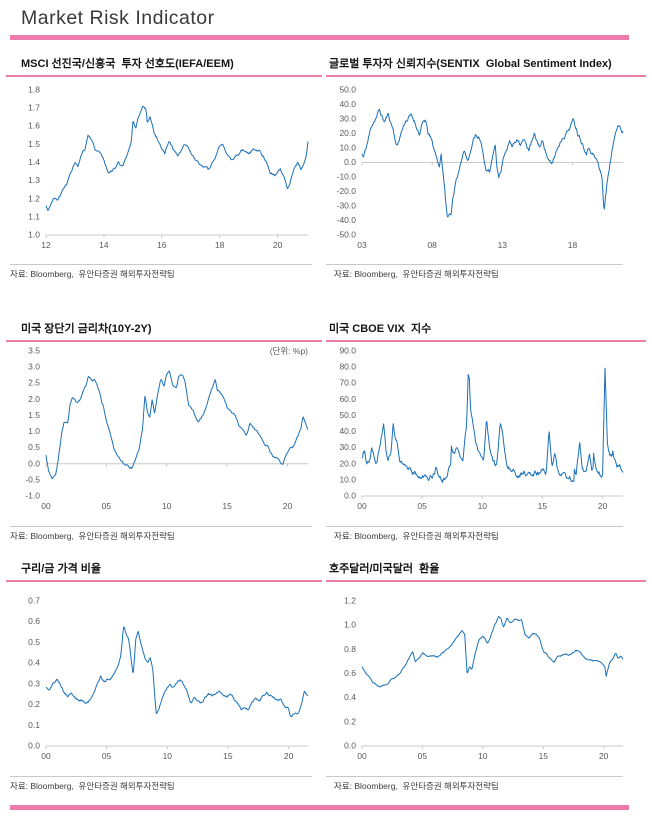  What do you see at coordinates (347, 383) in the screenshot?
I see `svg-text: 70.0` at bounding box center [347, 383].